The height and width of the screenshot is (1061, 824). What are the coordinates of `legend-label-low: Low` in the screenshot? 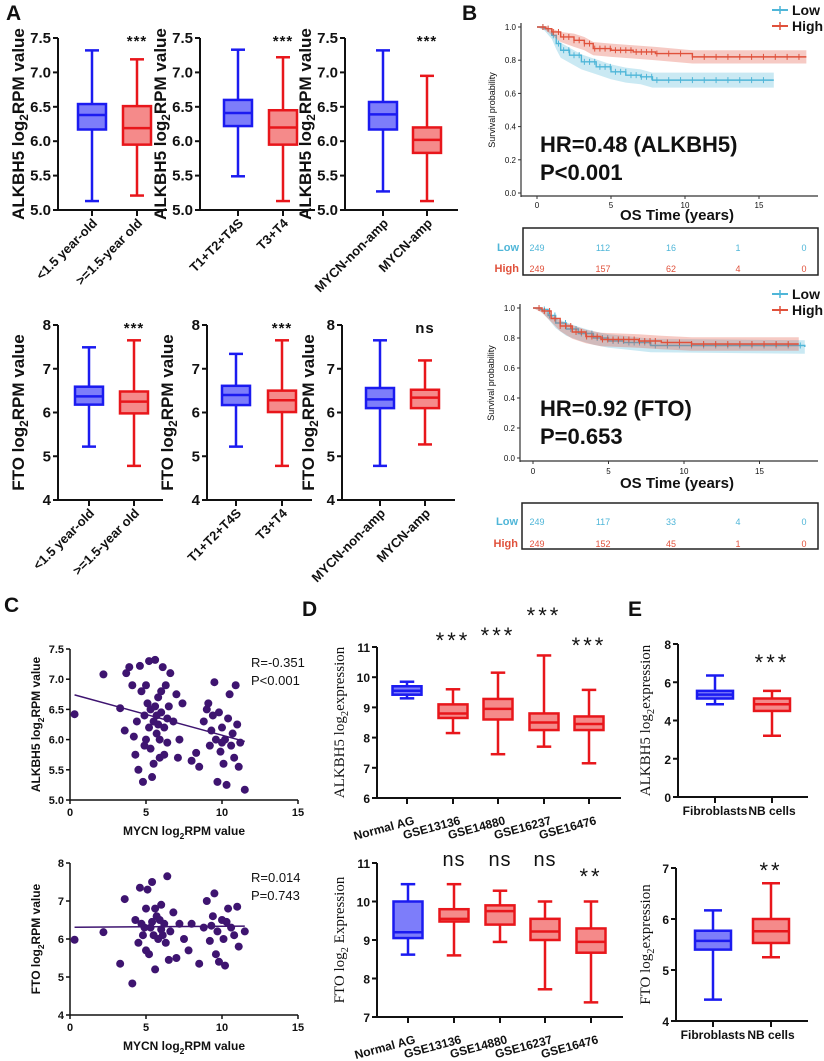 It's located at (806, 294).